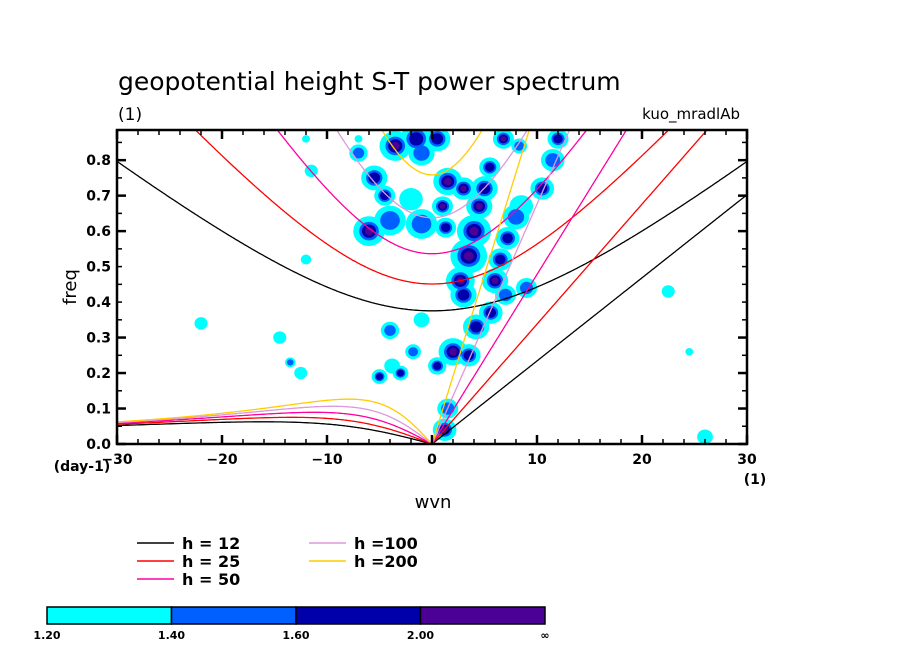  I want to click on curve-kelvin-h25, so click(569, 287).